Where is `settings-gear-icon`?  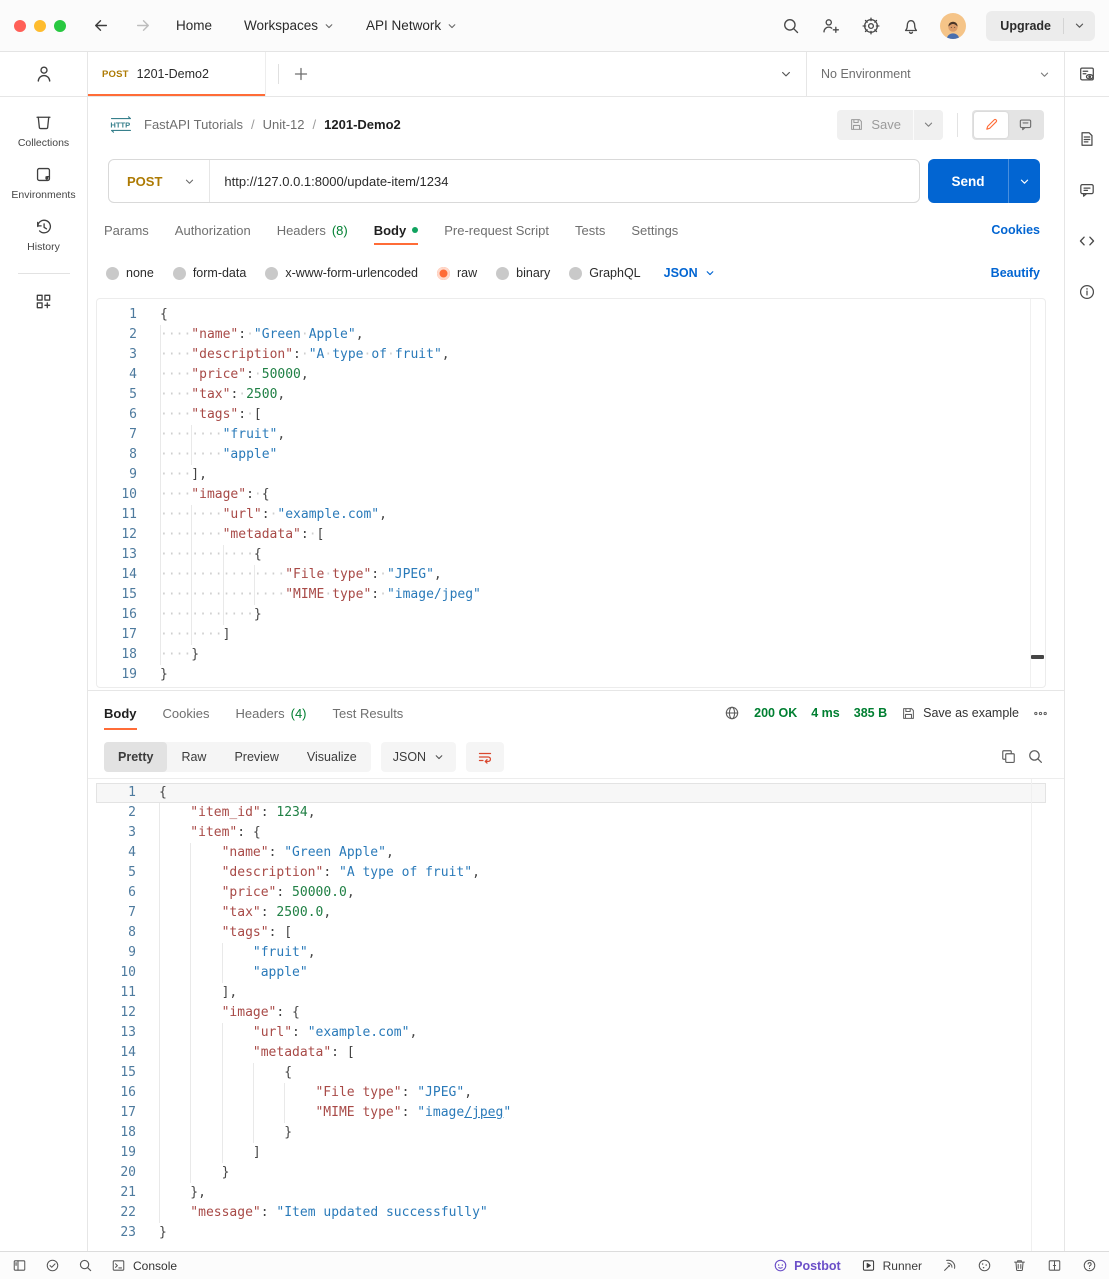
settings-gear-icon is located at coordinates (871, 25).